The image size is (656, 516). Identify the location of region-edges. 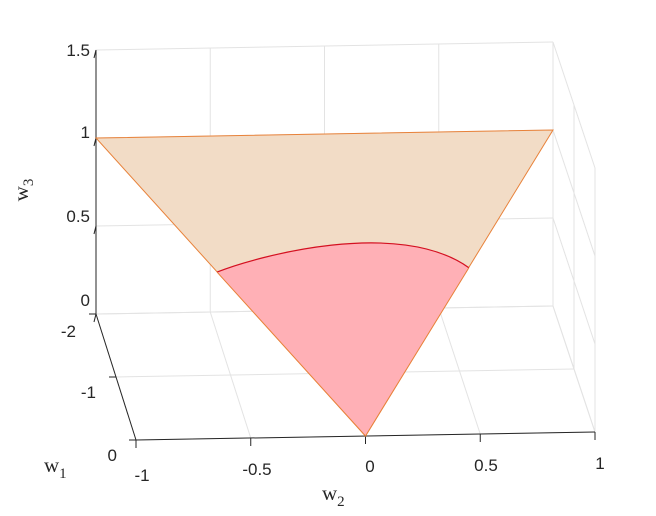
(343, 352).